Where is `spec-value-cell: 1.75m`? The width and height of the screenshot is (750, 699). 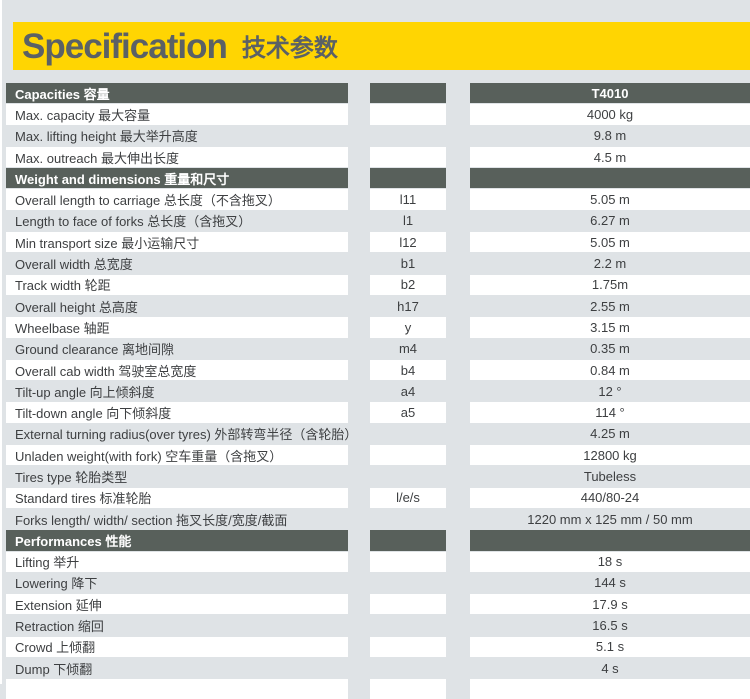 spec-value-cell: 1.75m is located at coordinates (610, 284).